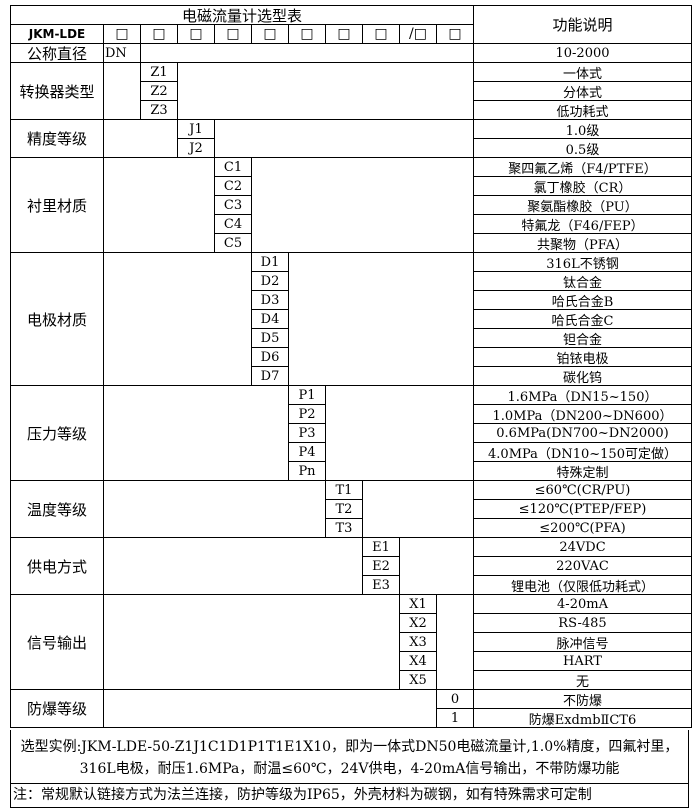 The image size is (700, 810). What do you see at coordinates (122, 53) in the screenshot?
I see `diameter-code: DN` at bounding box center [122, 53].